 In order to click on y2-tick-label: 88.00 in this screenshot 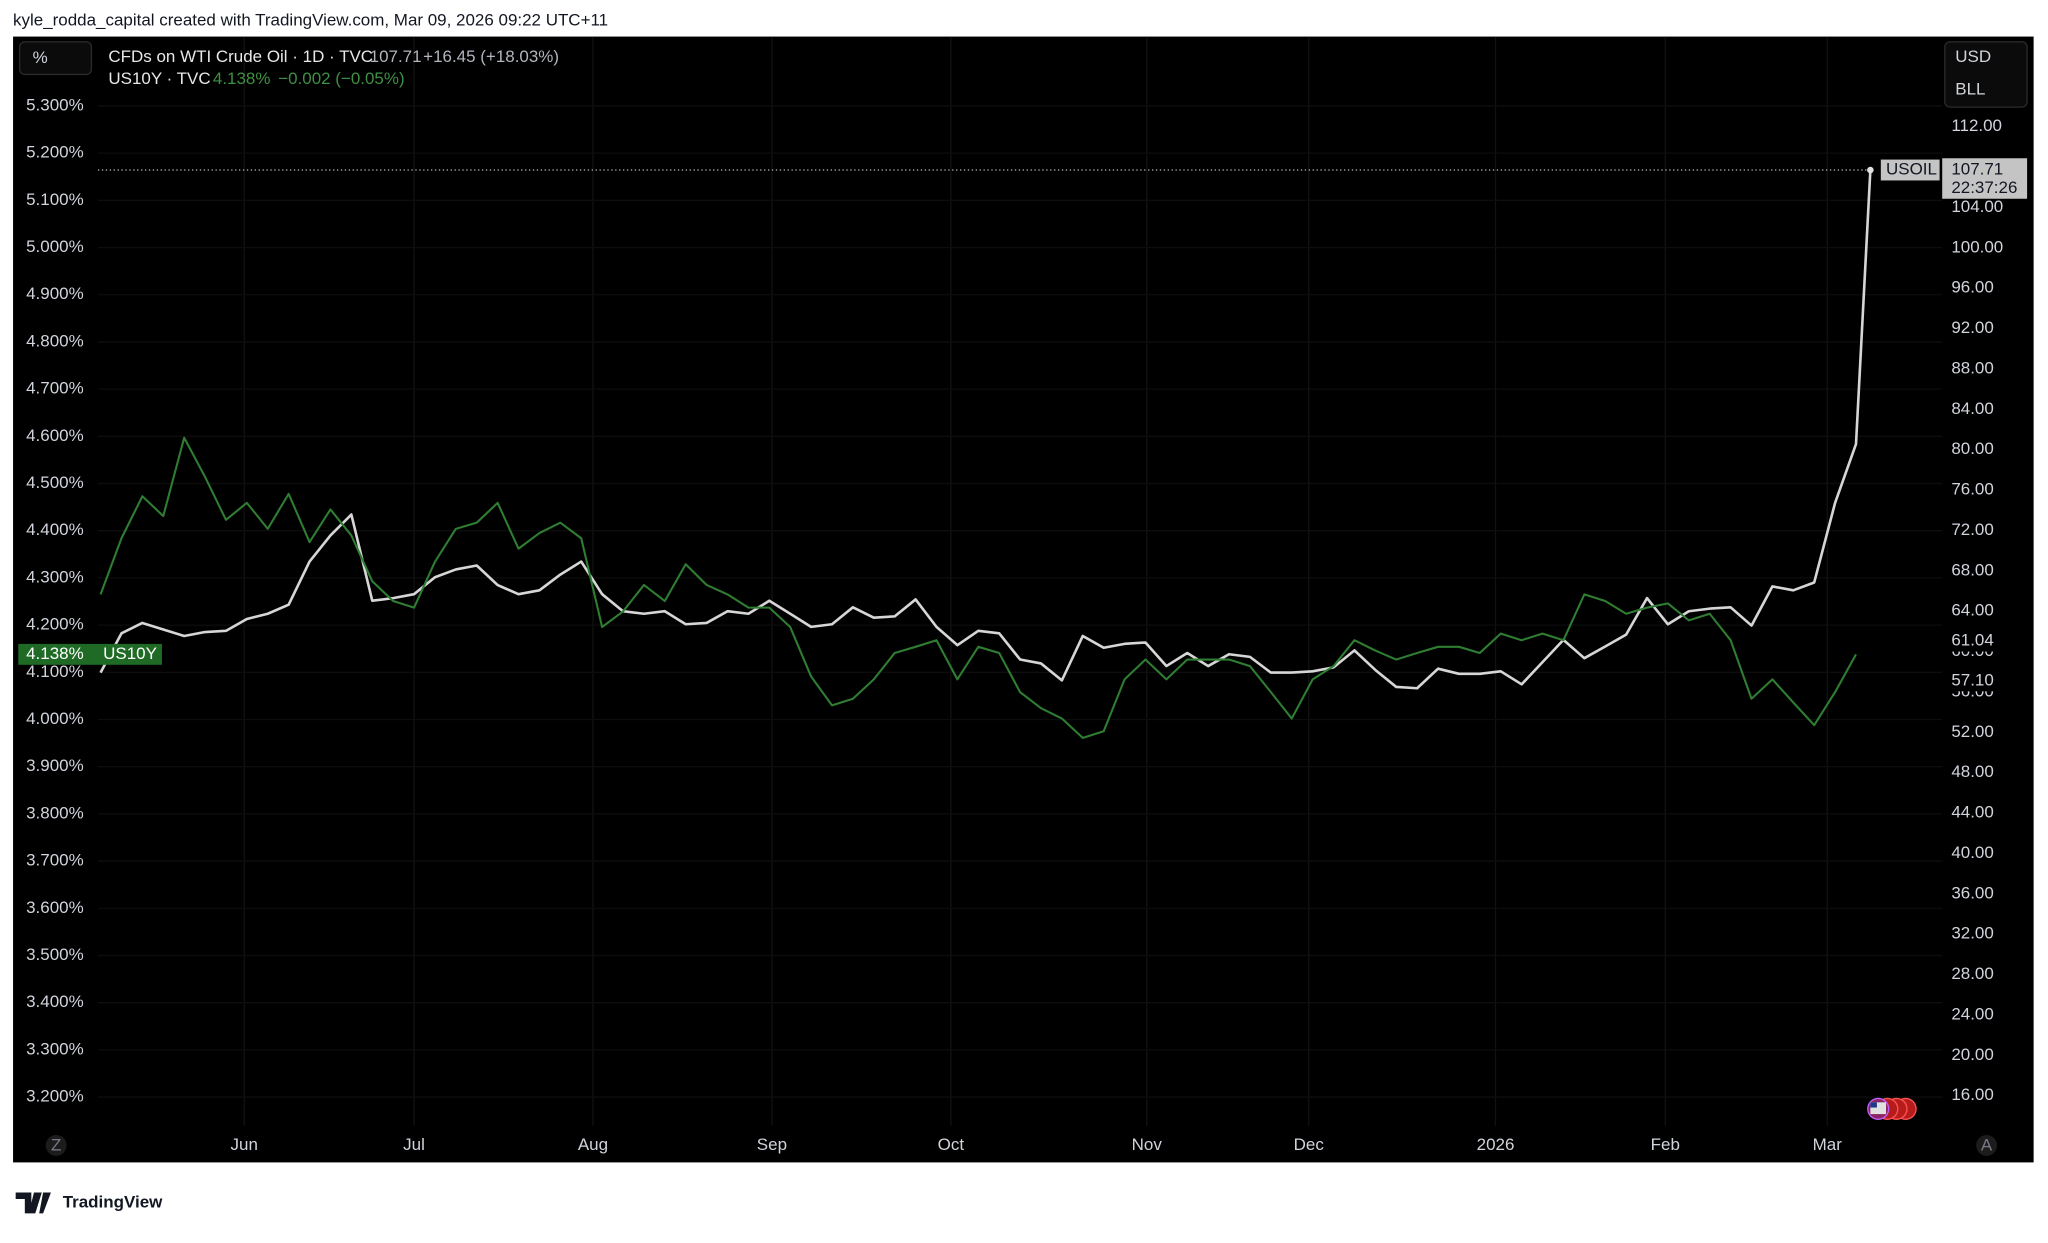, I will do `click(1972, 367)`.